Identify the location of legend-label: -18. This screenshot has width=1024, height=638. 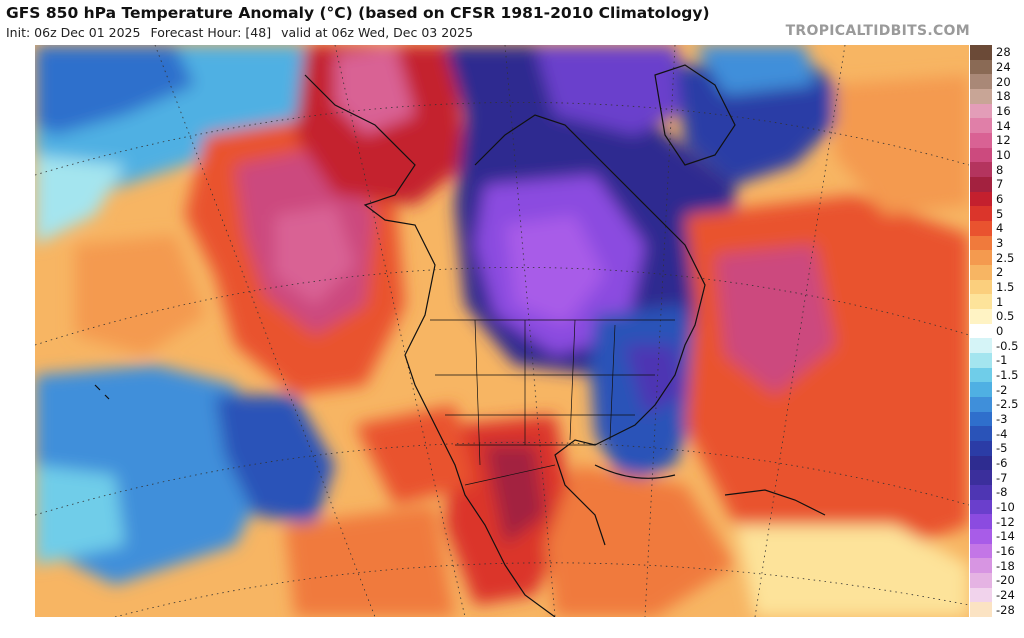
(1005, 565).